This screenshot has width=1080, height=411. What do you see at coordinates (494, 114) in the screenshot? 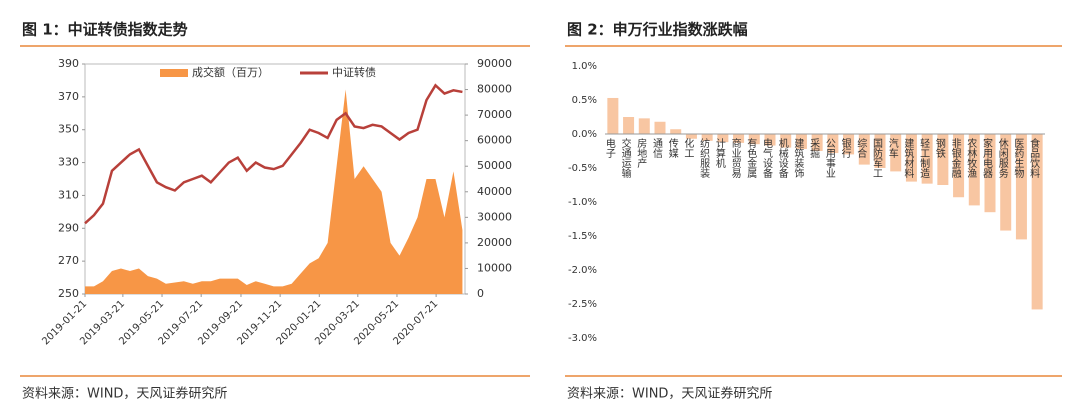
I see `y2-tick-label: 70000` at bounding box center [494, 114].